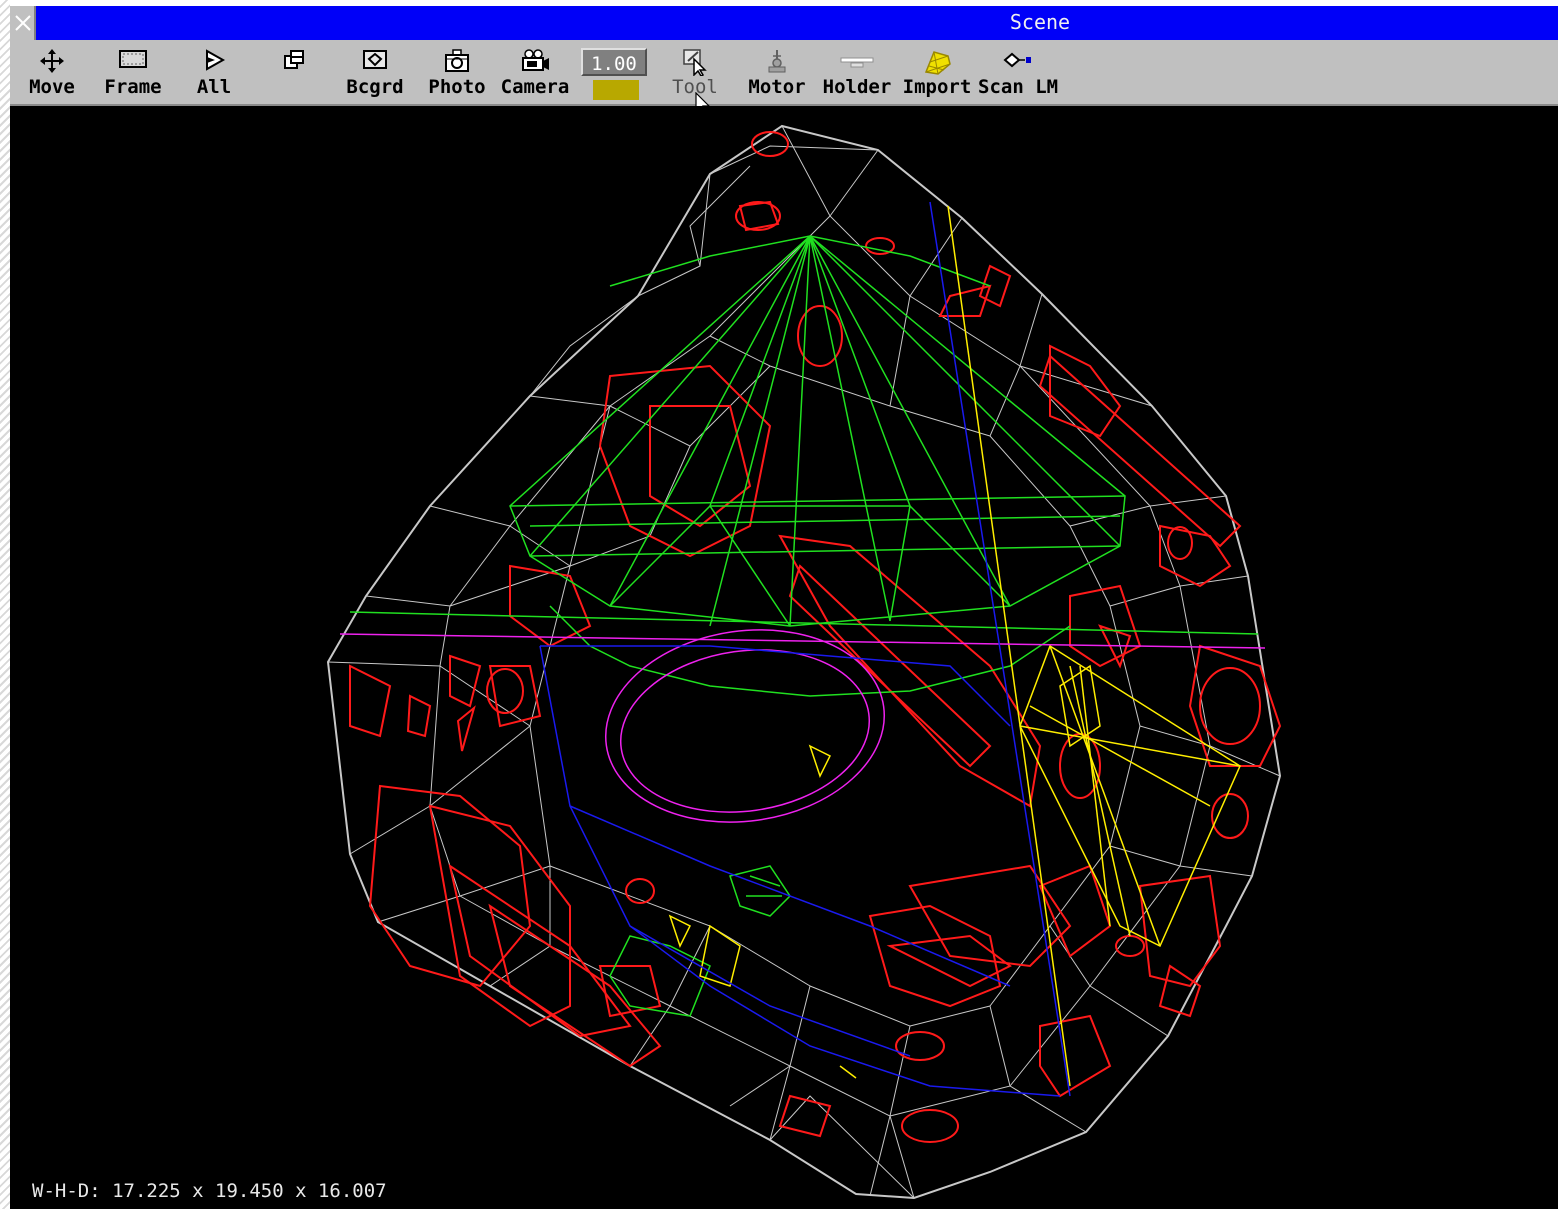  I want to click on motor-button: Motor, so click(777, 72).